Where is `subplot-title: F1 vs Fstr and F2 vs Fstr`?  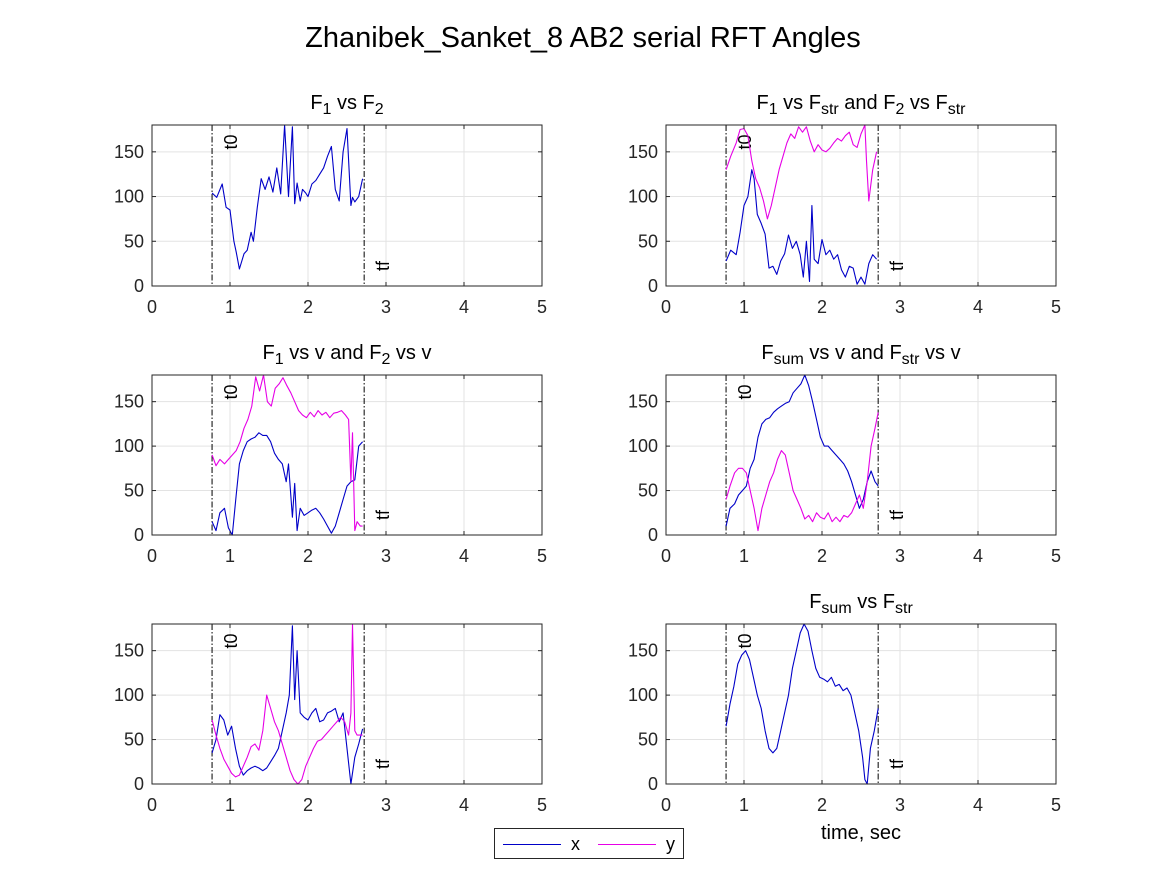
subplot-title: F1 vs Fstr and F2 vs Fstr is located at coordinates (862, 105).